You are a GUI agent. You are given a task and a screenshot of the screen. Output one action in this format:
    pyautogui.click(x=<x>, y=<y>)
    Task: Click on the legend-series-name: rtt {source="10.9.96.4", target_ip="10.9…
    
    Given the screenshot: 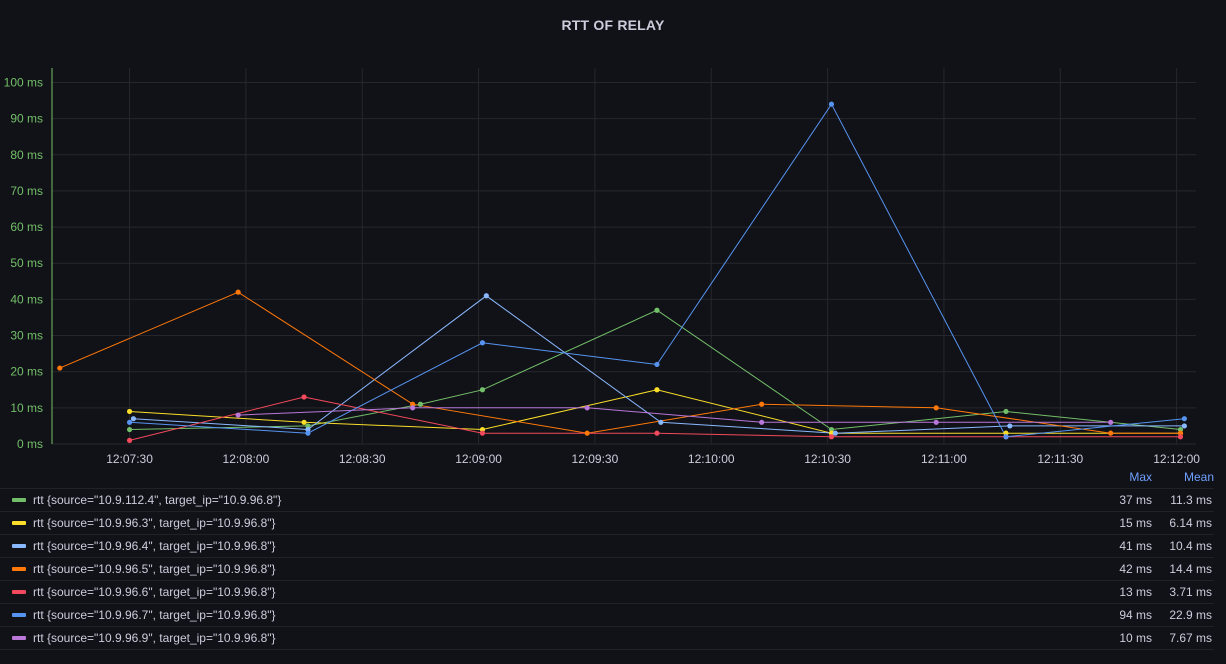 What is the action you would take?
    pyautogui.click(x=154, y=546)
    